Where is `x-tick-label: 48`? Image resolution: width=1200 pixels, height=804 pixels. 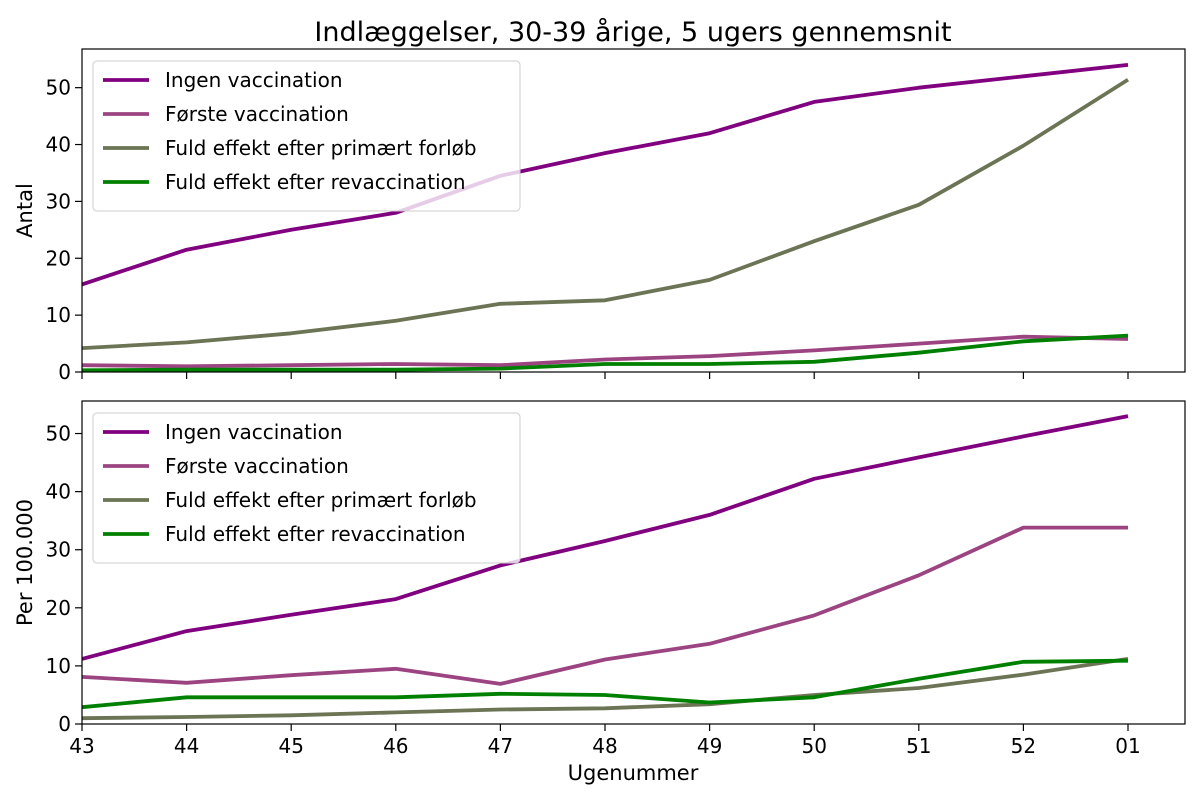 x-tick-label: 48 is located at coordinates (604, 746).